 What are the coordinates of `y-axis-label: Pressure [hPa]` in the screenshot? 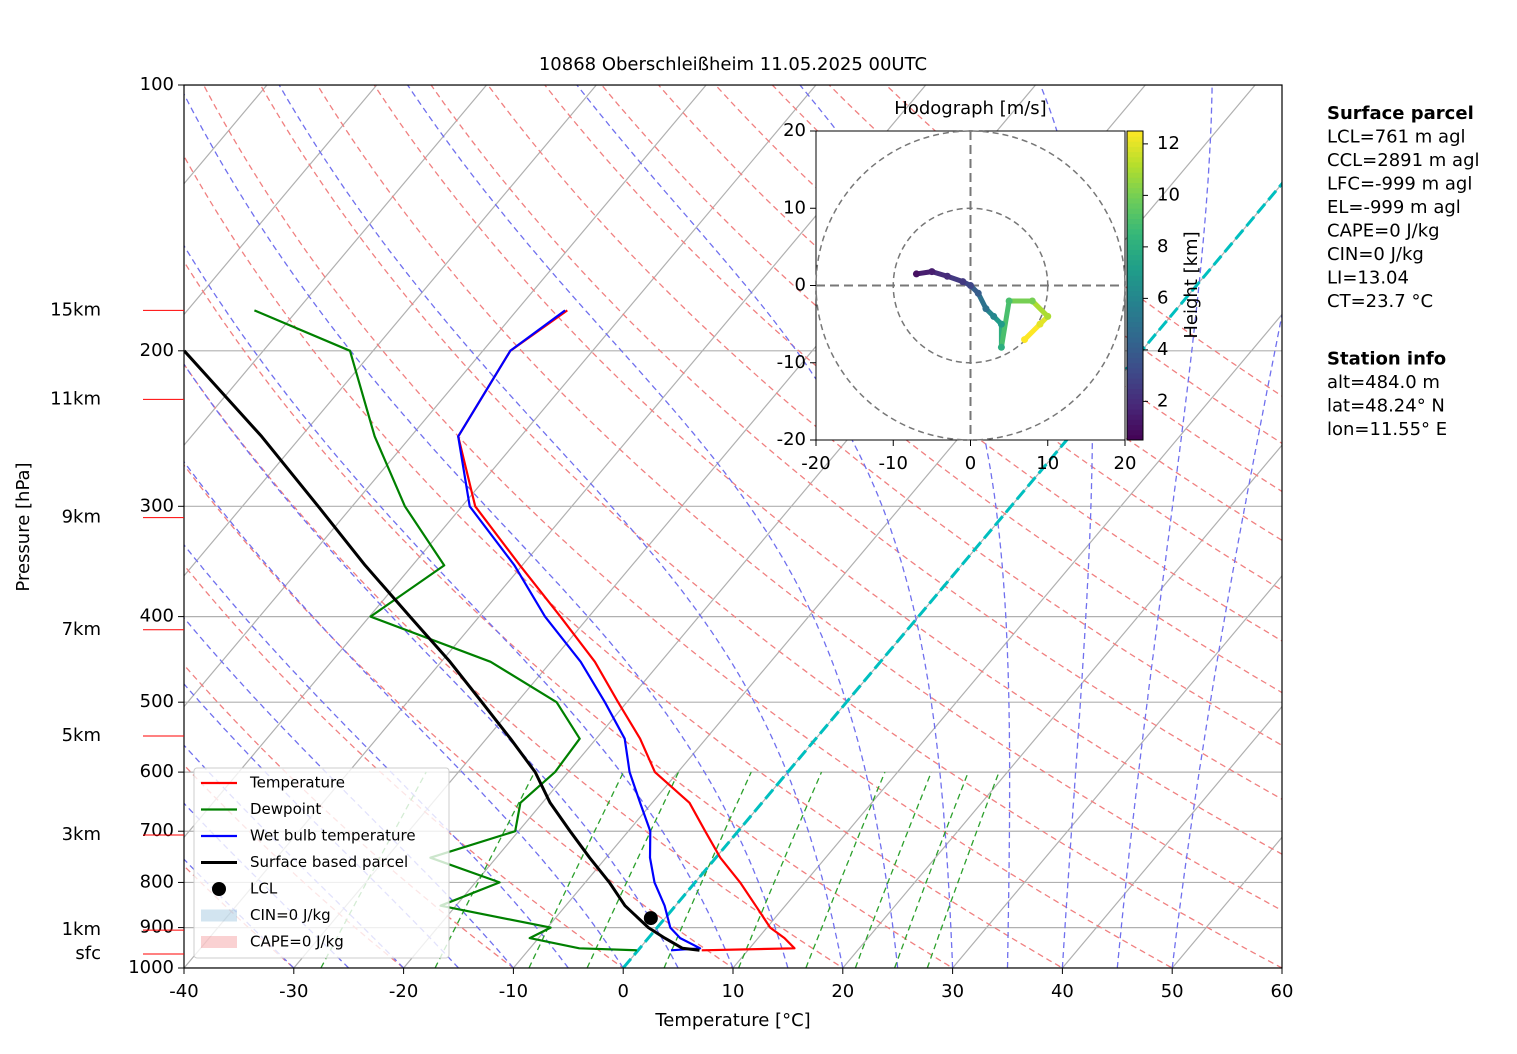 It's located at (23, 526).